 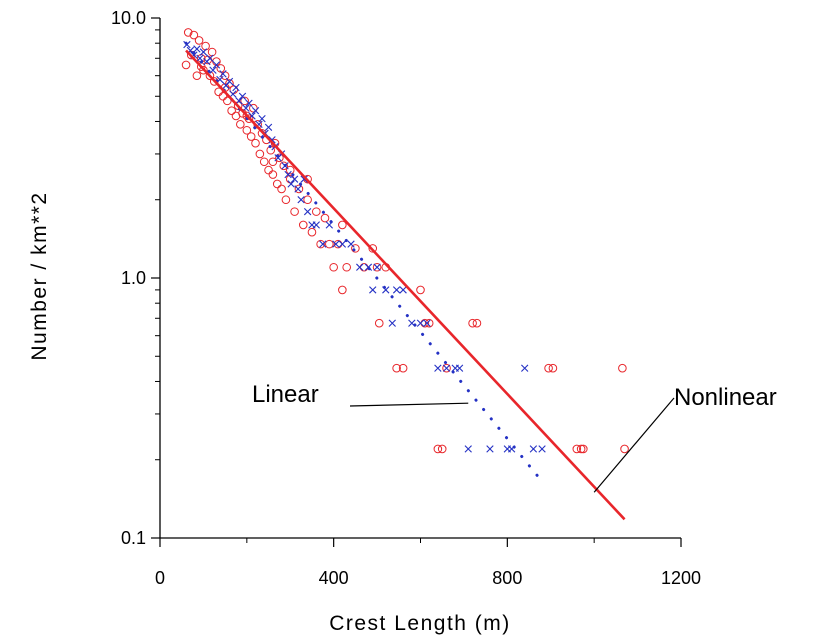 What do you see at coordinates (725, 397) in the screenshot?
I see `nonlinear-annotation: Nonlinear` at bounding box center [725, 397].